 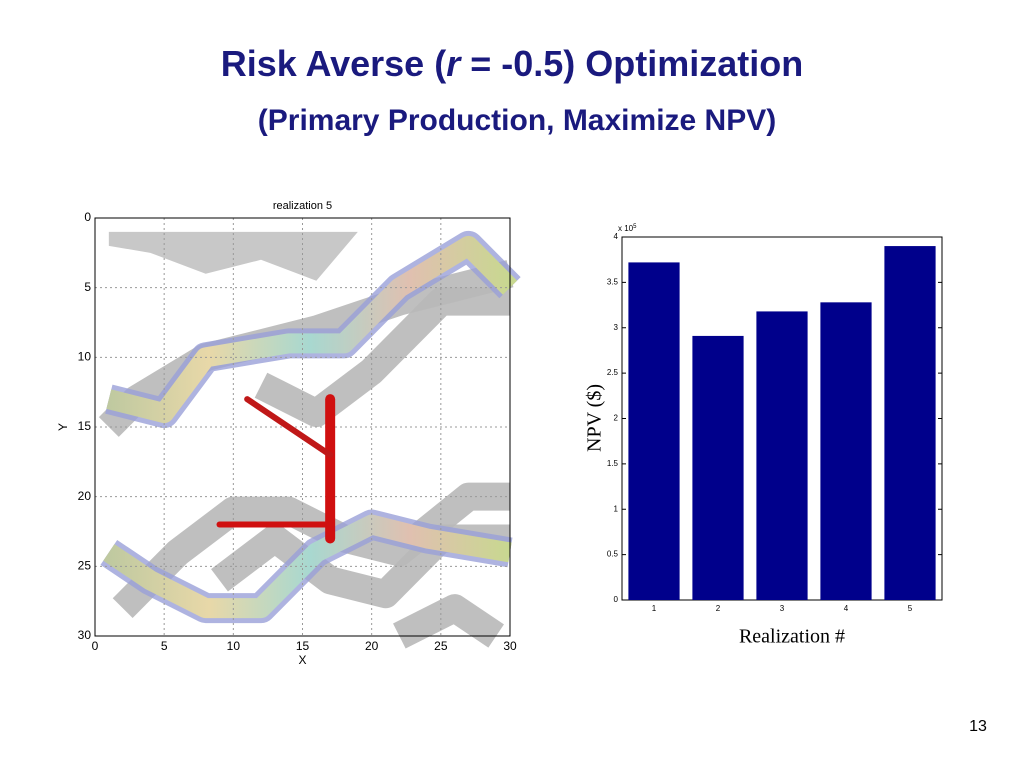 What do you see at coordinates (613, 281) in the screenshot?
I see `y-tick-label: 3.5` at bounding box center [613, 281].